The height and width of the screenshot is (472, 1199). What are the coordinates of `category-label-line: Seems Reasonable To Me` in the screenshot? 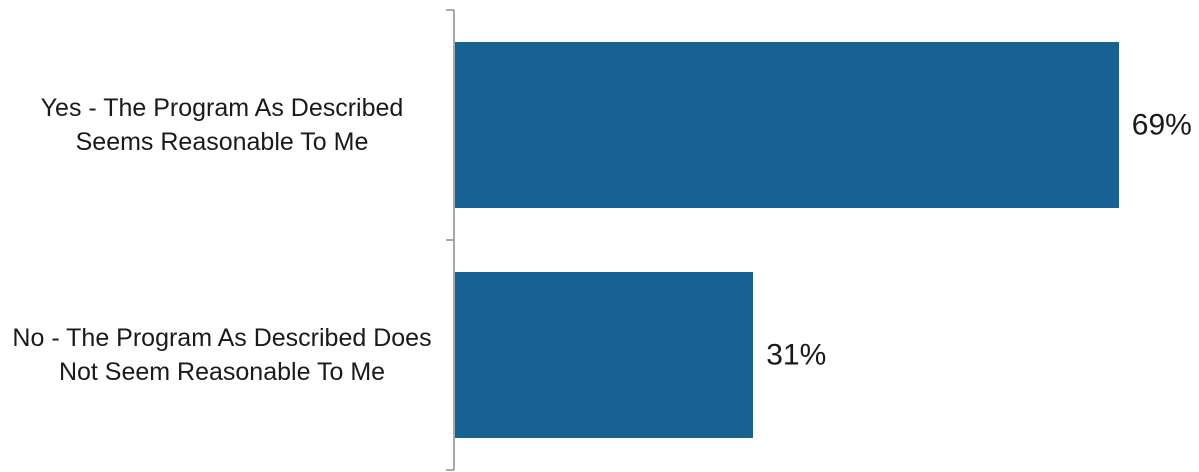 It's located at (222, 142).